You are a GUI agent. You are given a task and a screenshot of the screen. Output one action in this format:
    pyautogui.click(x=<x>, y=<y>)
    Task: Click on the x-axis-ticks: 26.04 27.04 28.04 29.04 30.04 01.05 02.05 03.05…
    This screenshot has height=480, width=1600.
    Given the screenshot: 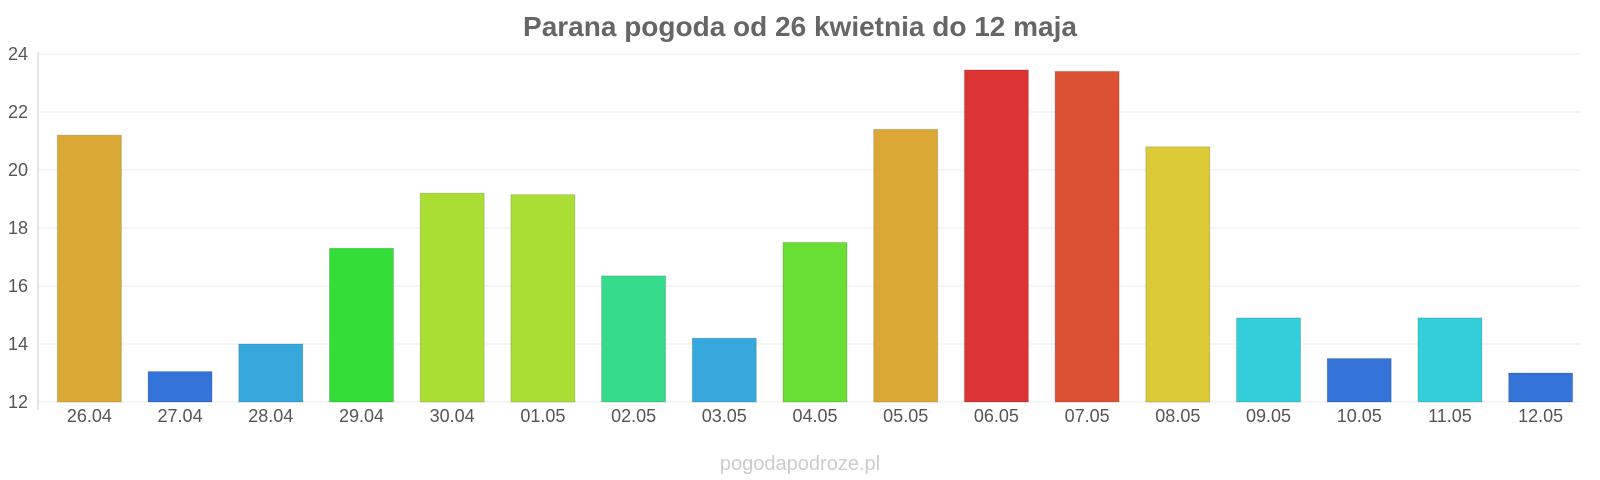 What is the action you would take?
    pyautogui.click(x=815, y=416)
    